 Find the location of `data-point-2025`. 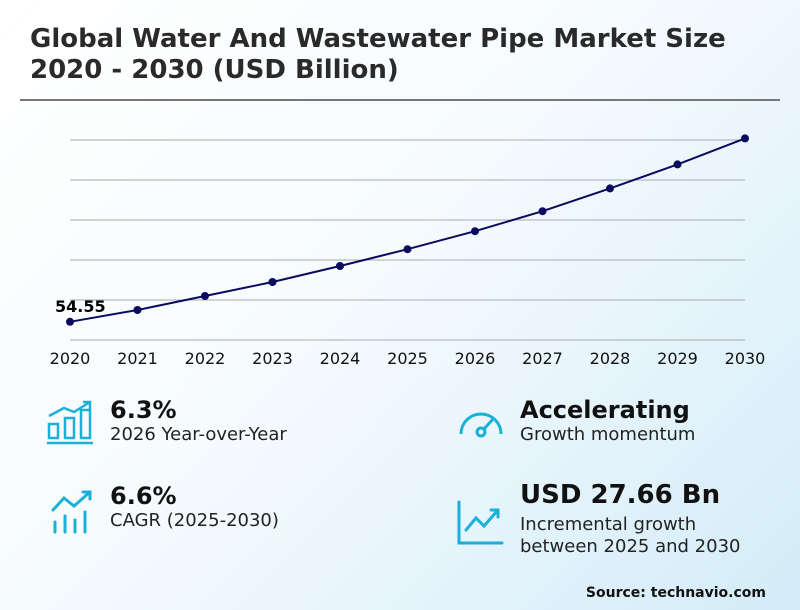

data-point-2025 is located at coordinates (407, 249).